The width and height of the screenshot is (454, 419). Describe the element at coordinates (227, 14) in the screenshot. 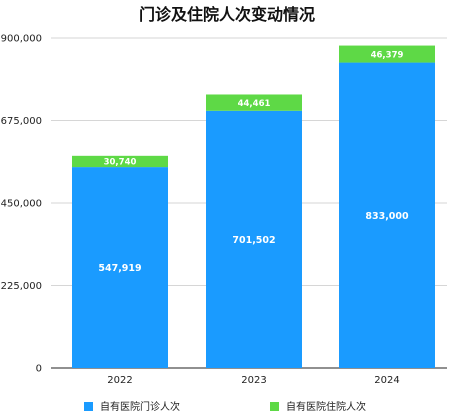

I see `chart-title: 门诊及住院人次变动情况` at that location.